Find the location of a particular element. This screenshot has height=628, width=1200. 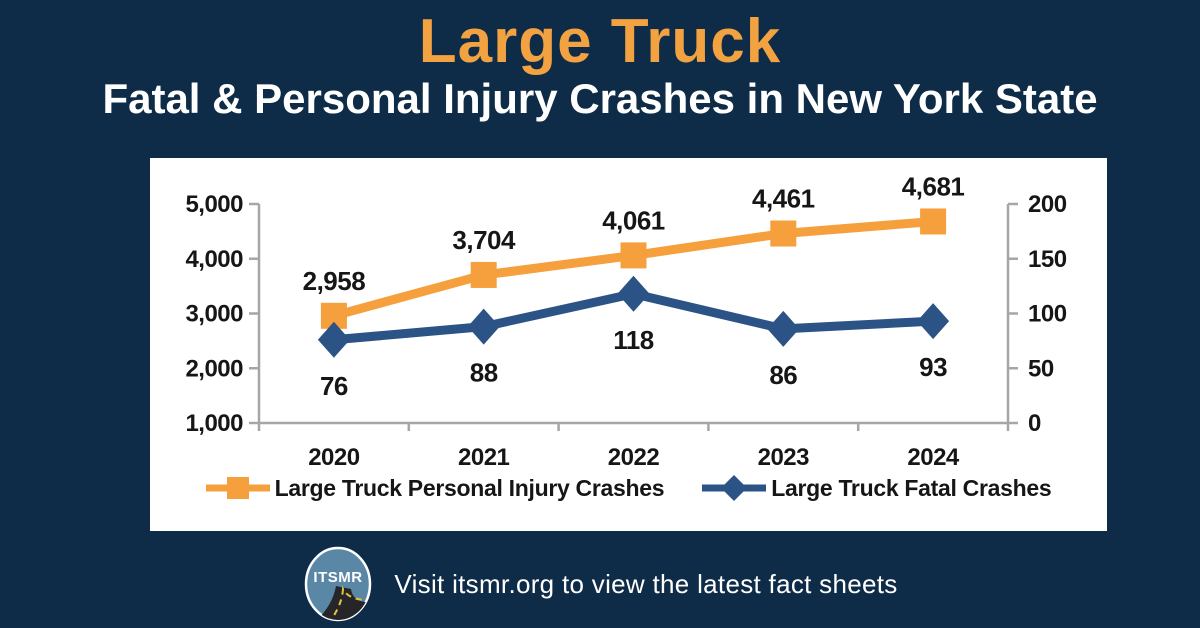

right-axis-label: 100 is located at coordinates (1047, 314).